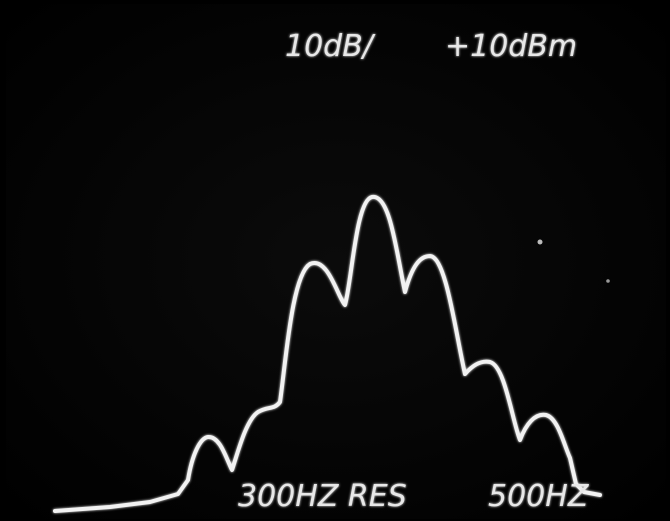 The image size is (670, 521). What do you see at coordinates (322, 496) in the screenshot?
I see `resolution-label: 300HZ RES` at bounding box center [322, 496].